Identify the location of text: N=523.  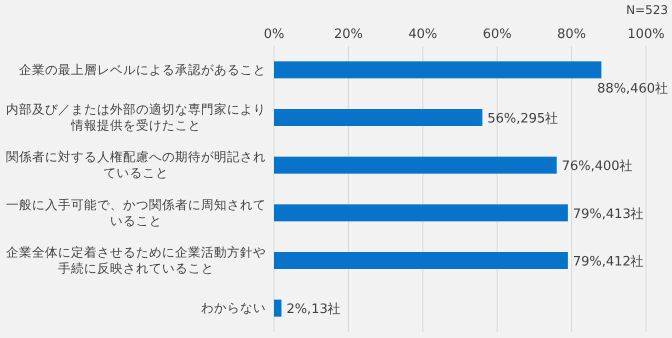
(647, 10).